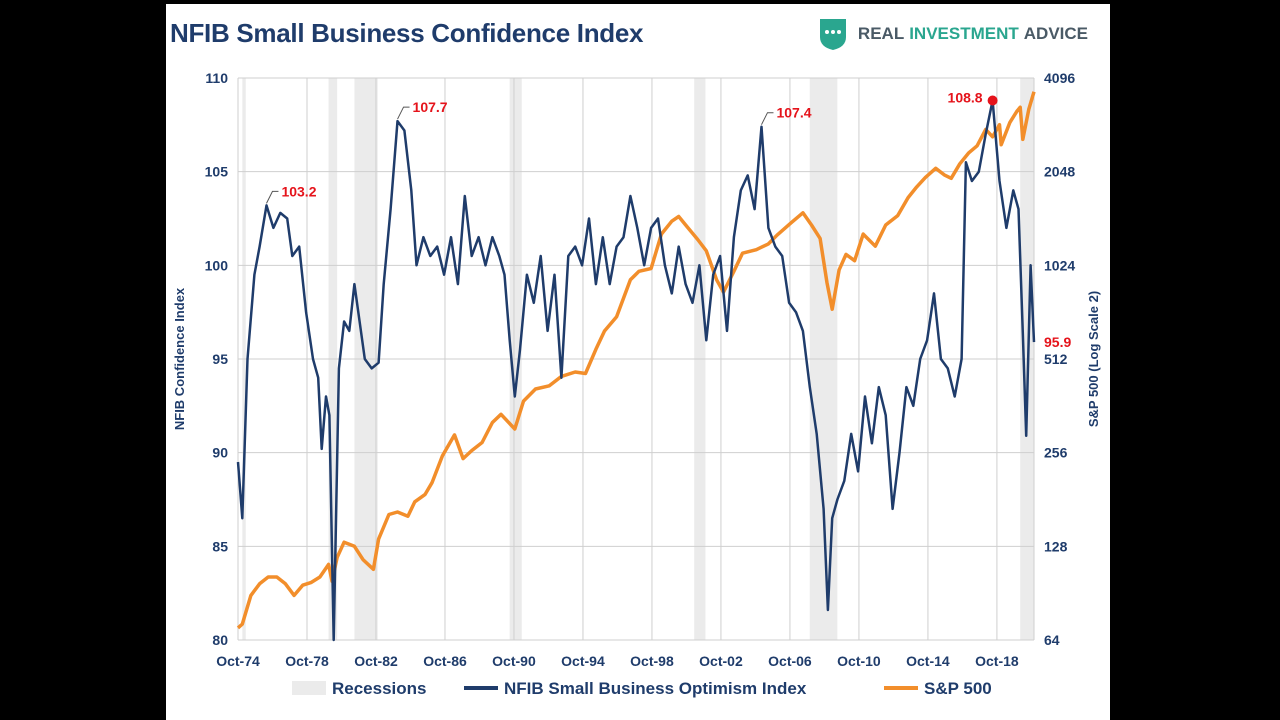  Describe the element at coordinates (958, 688) in the screenshot. I see `legend-label: S&P 500` at that location.